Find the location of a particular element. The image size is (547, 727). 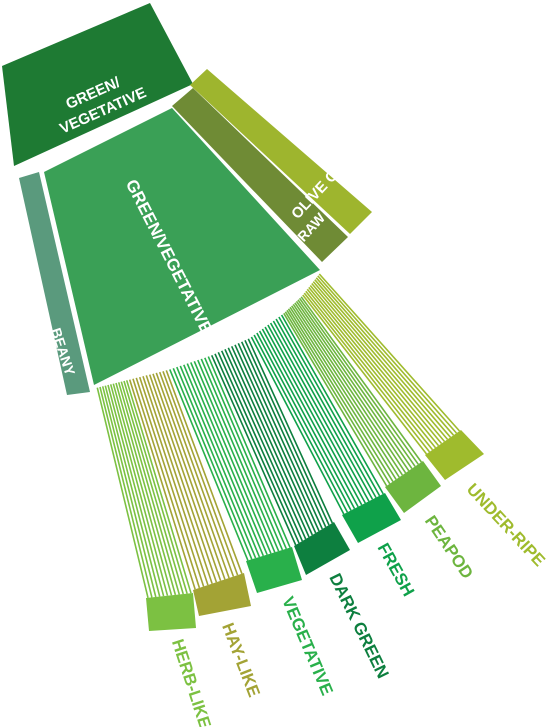

label-under-ripe: UNDER-RIPE is located at coordinates (505, 525).